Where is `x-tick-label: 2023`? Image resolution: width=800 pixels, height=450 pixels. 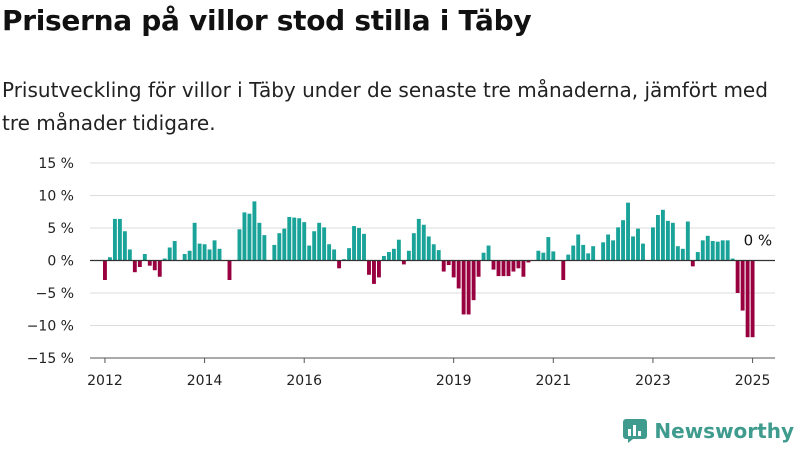
x-tick-label: 2023 is located at coordinates (653, 381).